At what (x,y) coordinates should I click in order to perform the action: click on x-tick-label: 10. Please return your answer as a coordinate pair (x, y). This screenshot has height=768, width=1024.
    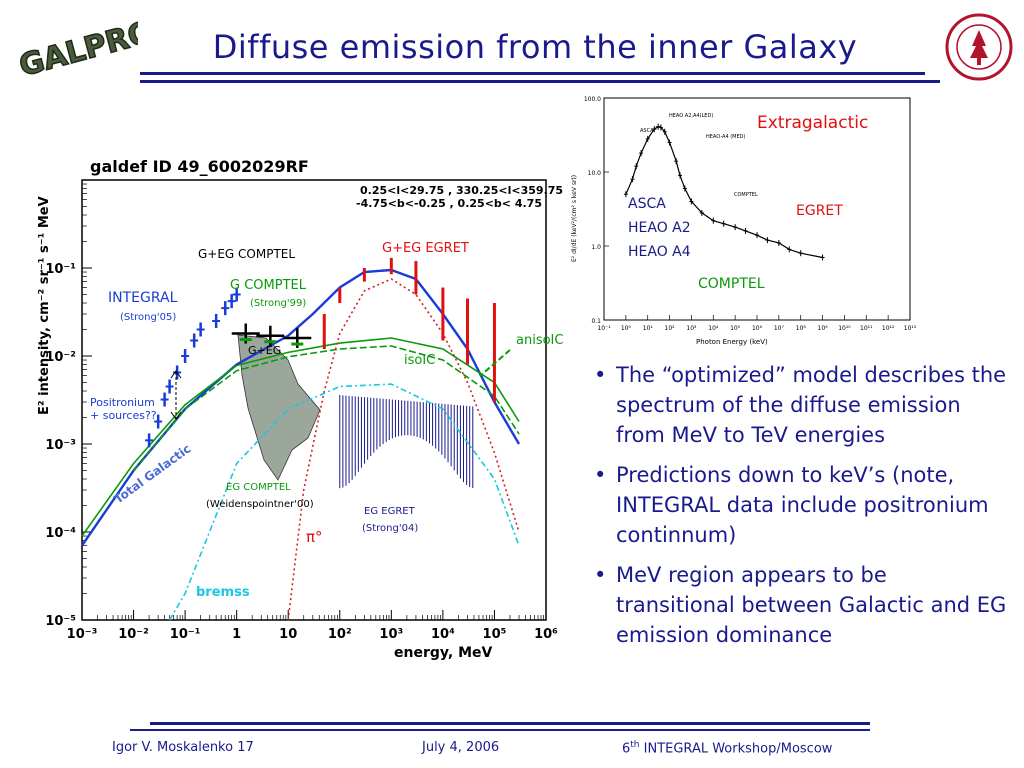
    Looking at the image, I should click on (288, 634).